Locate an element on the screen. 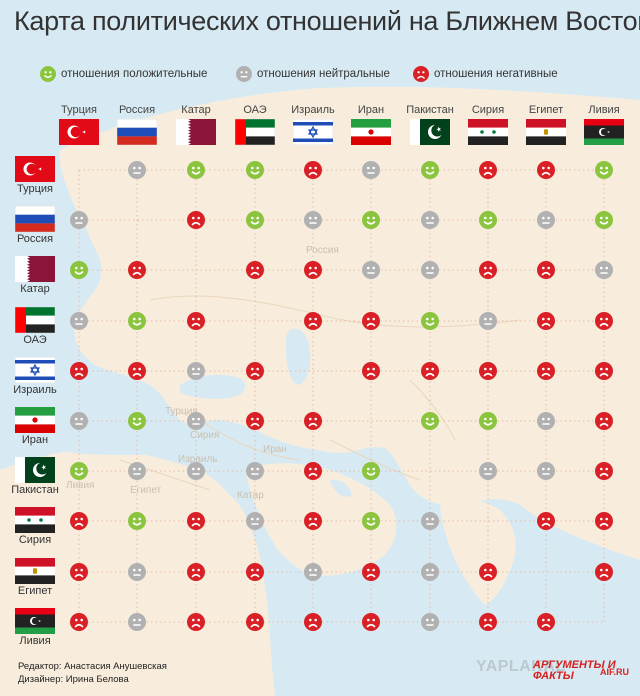  column-header-egypt: Египет is located at coordinates (546, 110).